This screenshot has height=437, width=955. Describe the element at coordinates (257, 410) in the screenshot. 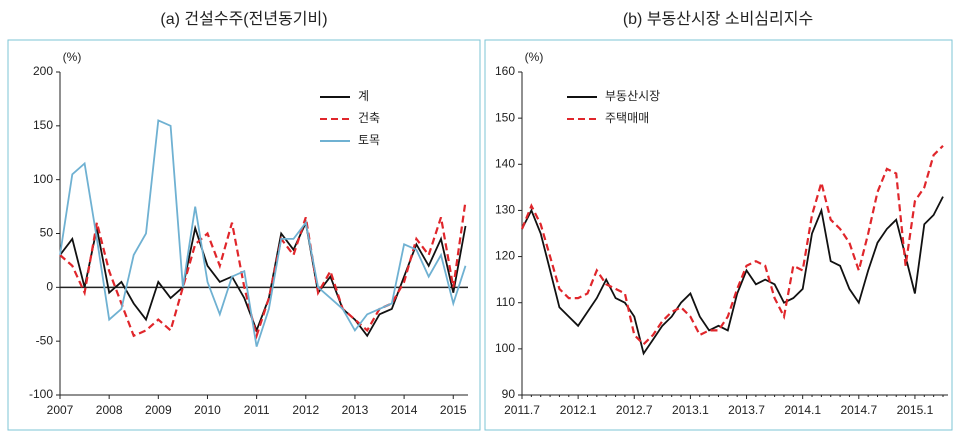

I see `x-tick-label: 2011` at that location.